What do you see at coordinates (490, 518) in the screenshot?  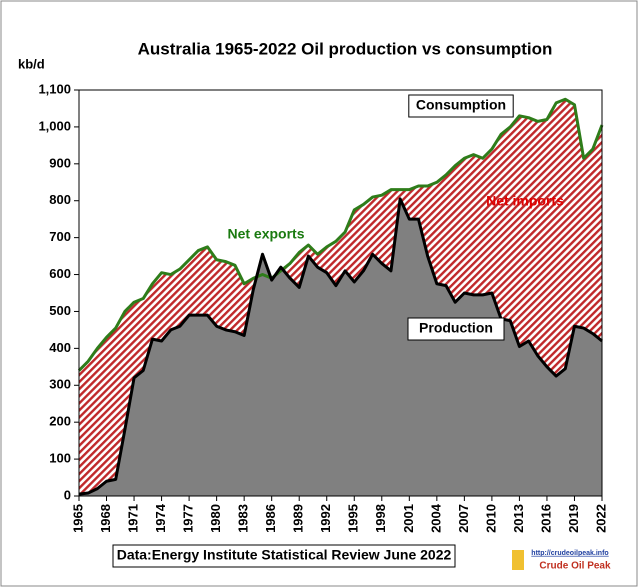 I see `x-tick-label: 2010` at bounding box center [490, 518].